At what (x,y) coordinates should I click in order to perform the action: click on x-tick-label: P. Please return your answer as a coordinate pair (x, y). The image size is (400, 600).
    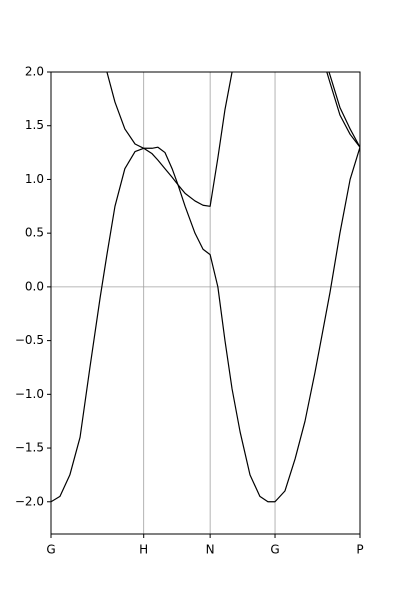
    Looking at the image, I should click on (359, 550).